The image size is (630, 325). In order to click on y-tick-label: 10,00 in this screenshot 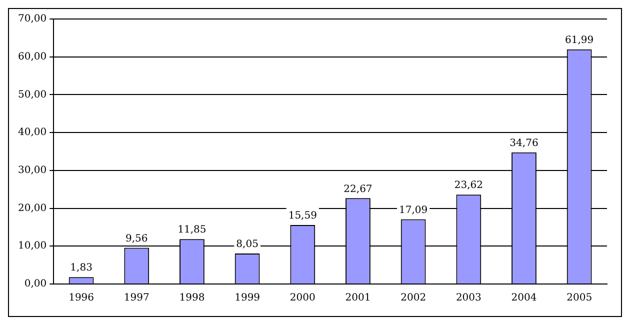, I will do `click(32, 246)`.